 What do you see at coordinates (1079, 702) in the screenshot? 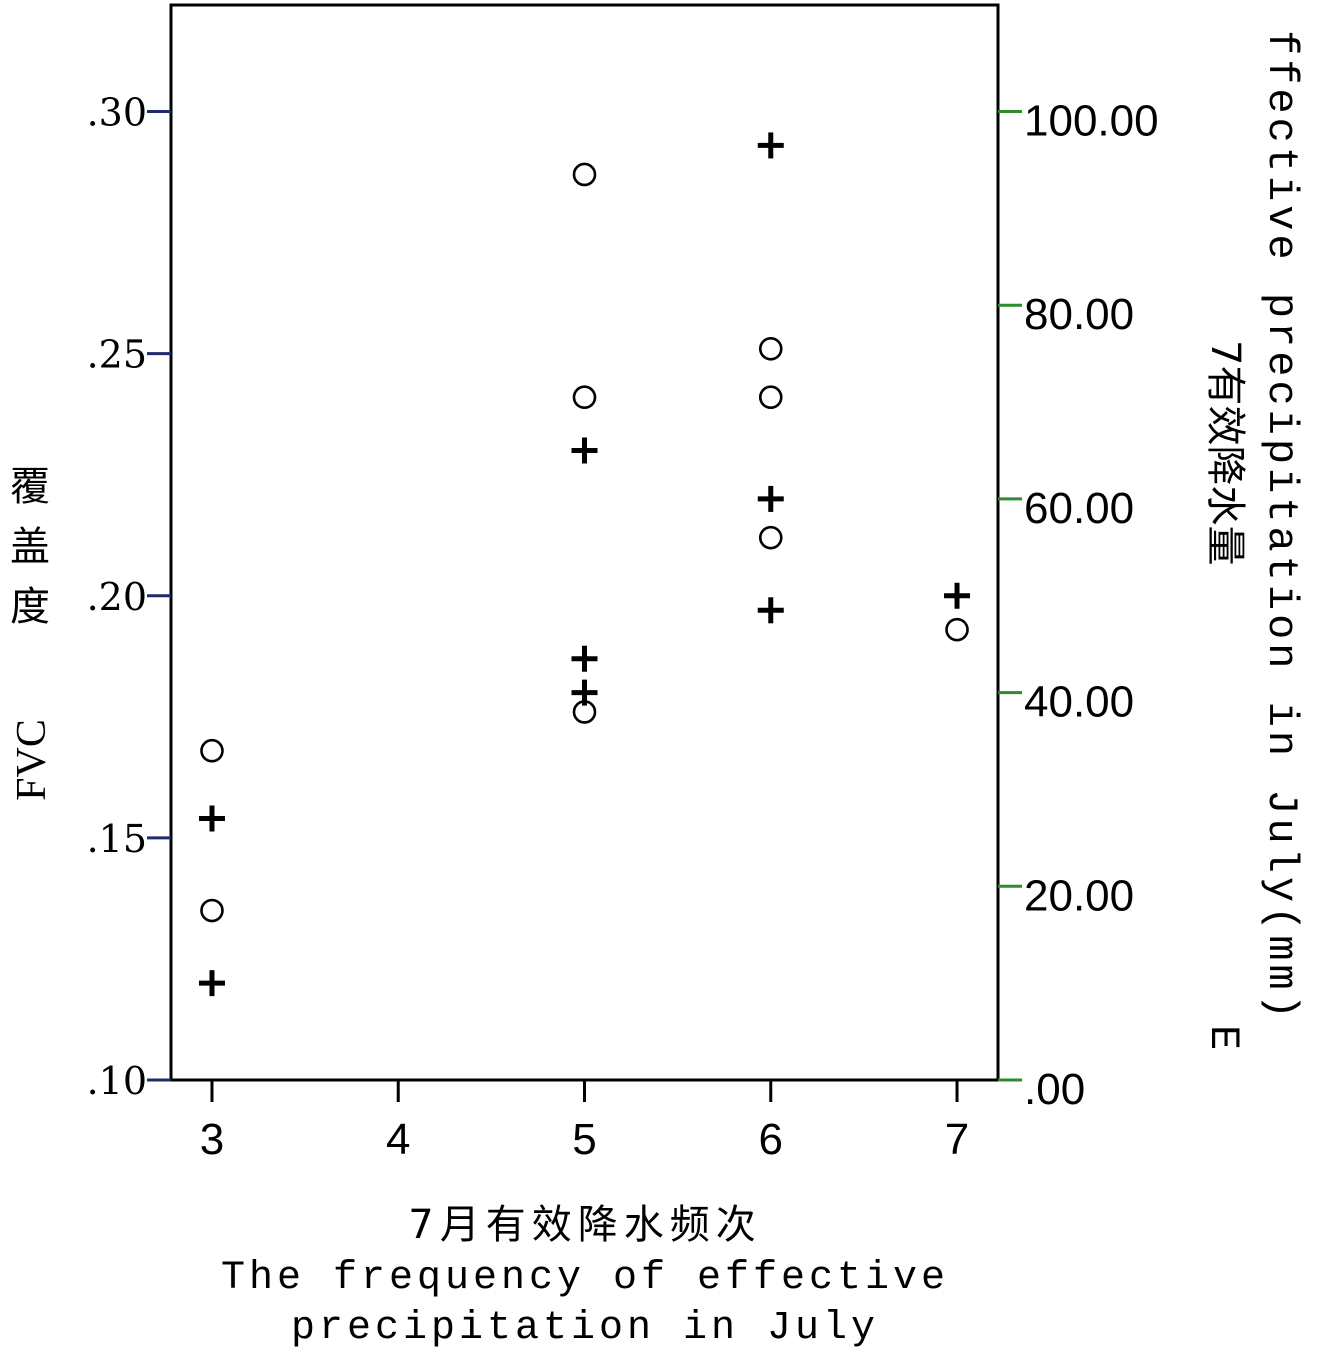
I see `right-tick-label: 40.00` at bounding box center [1079, 702].